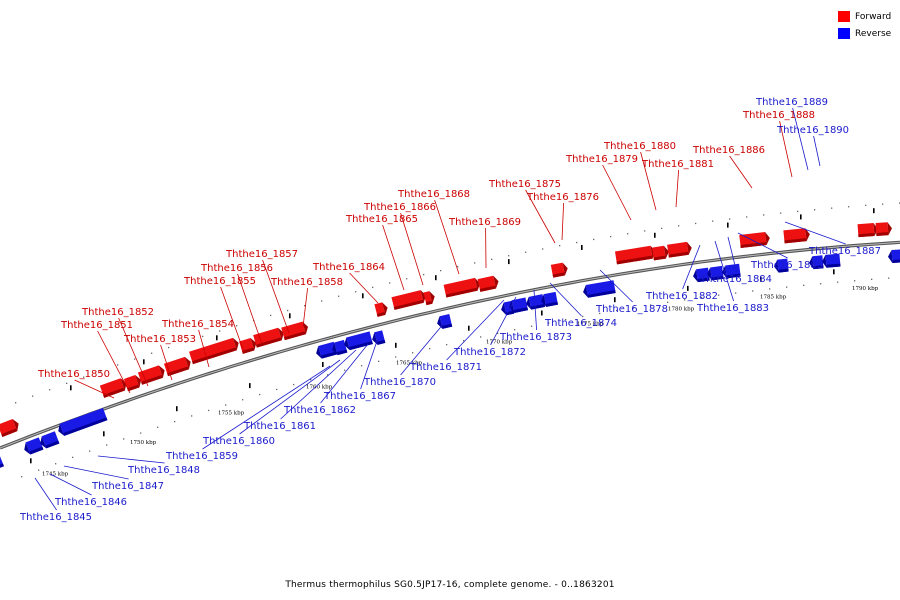 The width and height of the screenshot is (900, 600). I want to click on gene-label: Ththe16_1861, so click(279, 426).